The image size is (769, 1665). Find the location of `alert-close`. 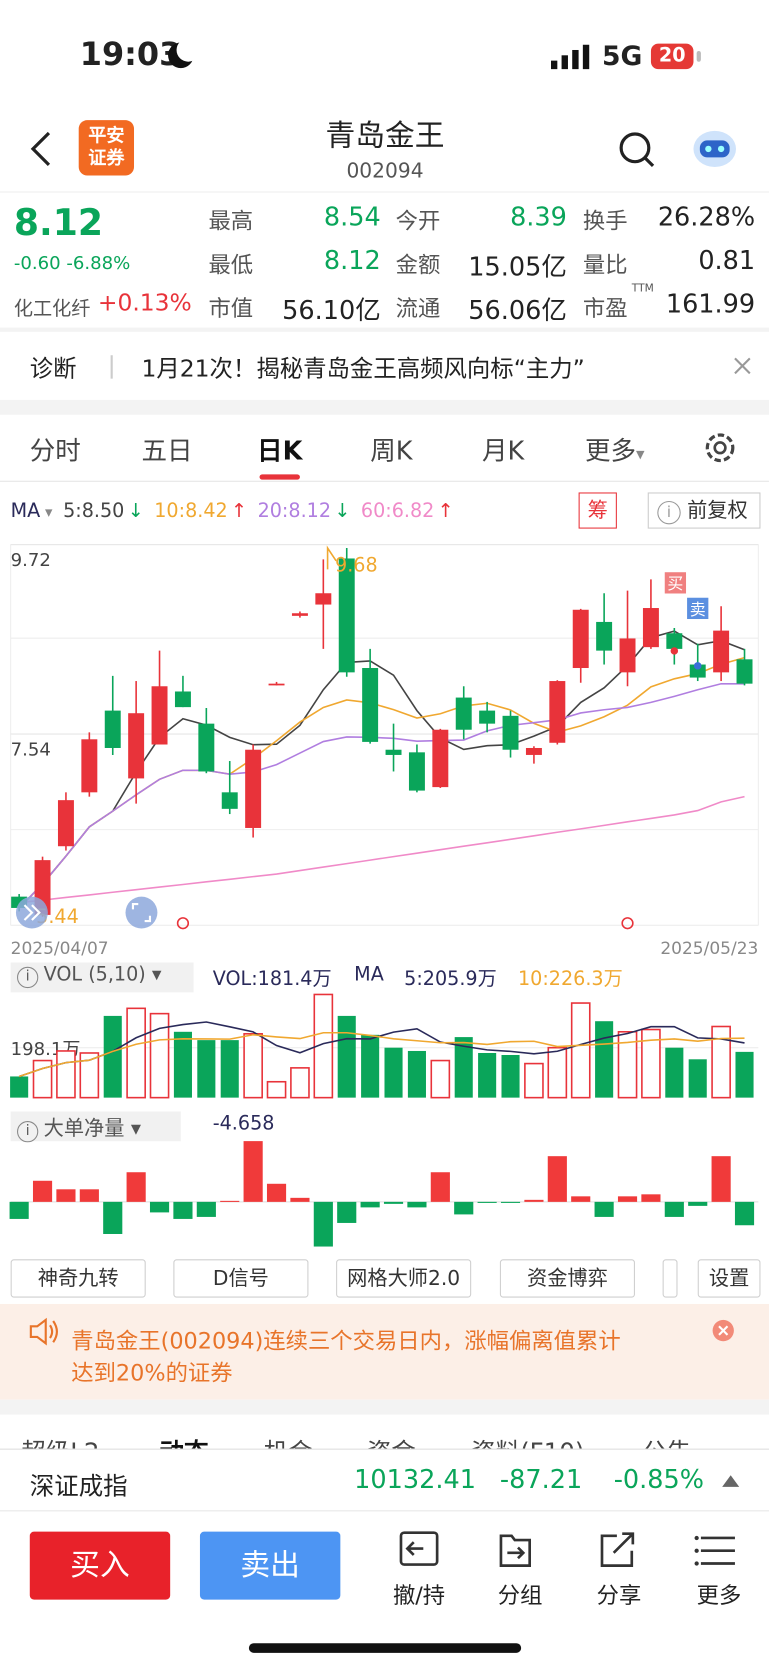

alert-close is located at coordinates (723, 1330).